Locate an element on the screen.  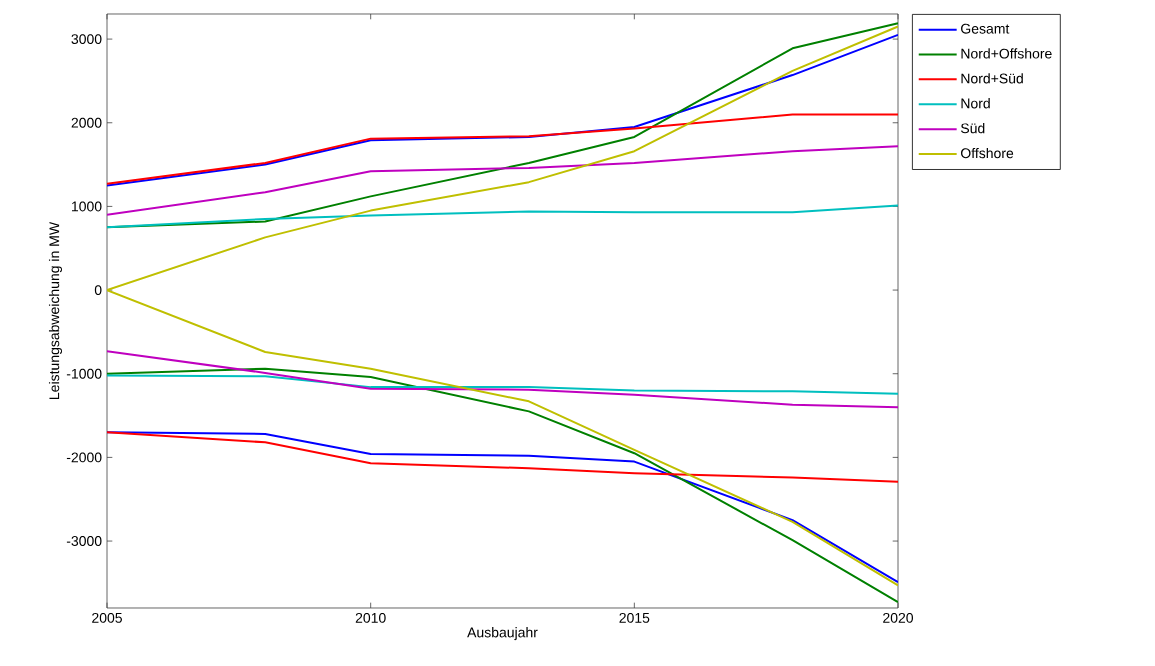
y-tick-label: -3000 is located at coordinates (84, 541).